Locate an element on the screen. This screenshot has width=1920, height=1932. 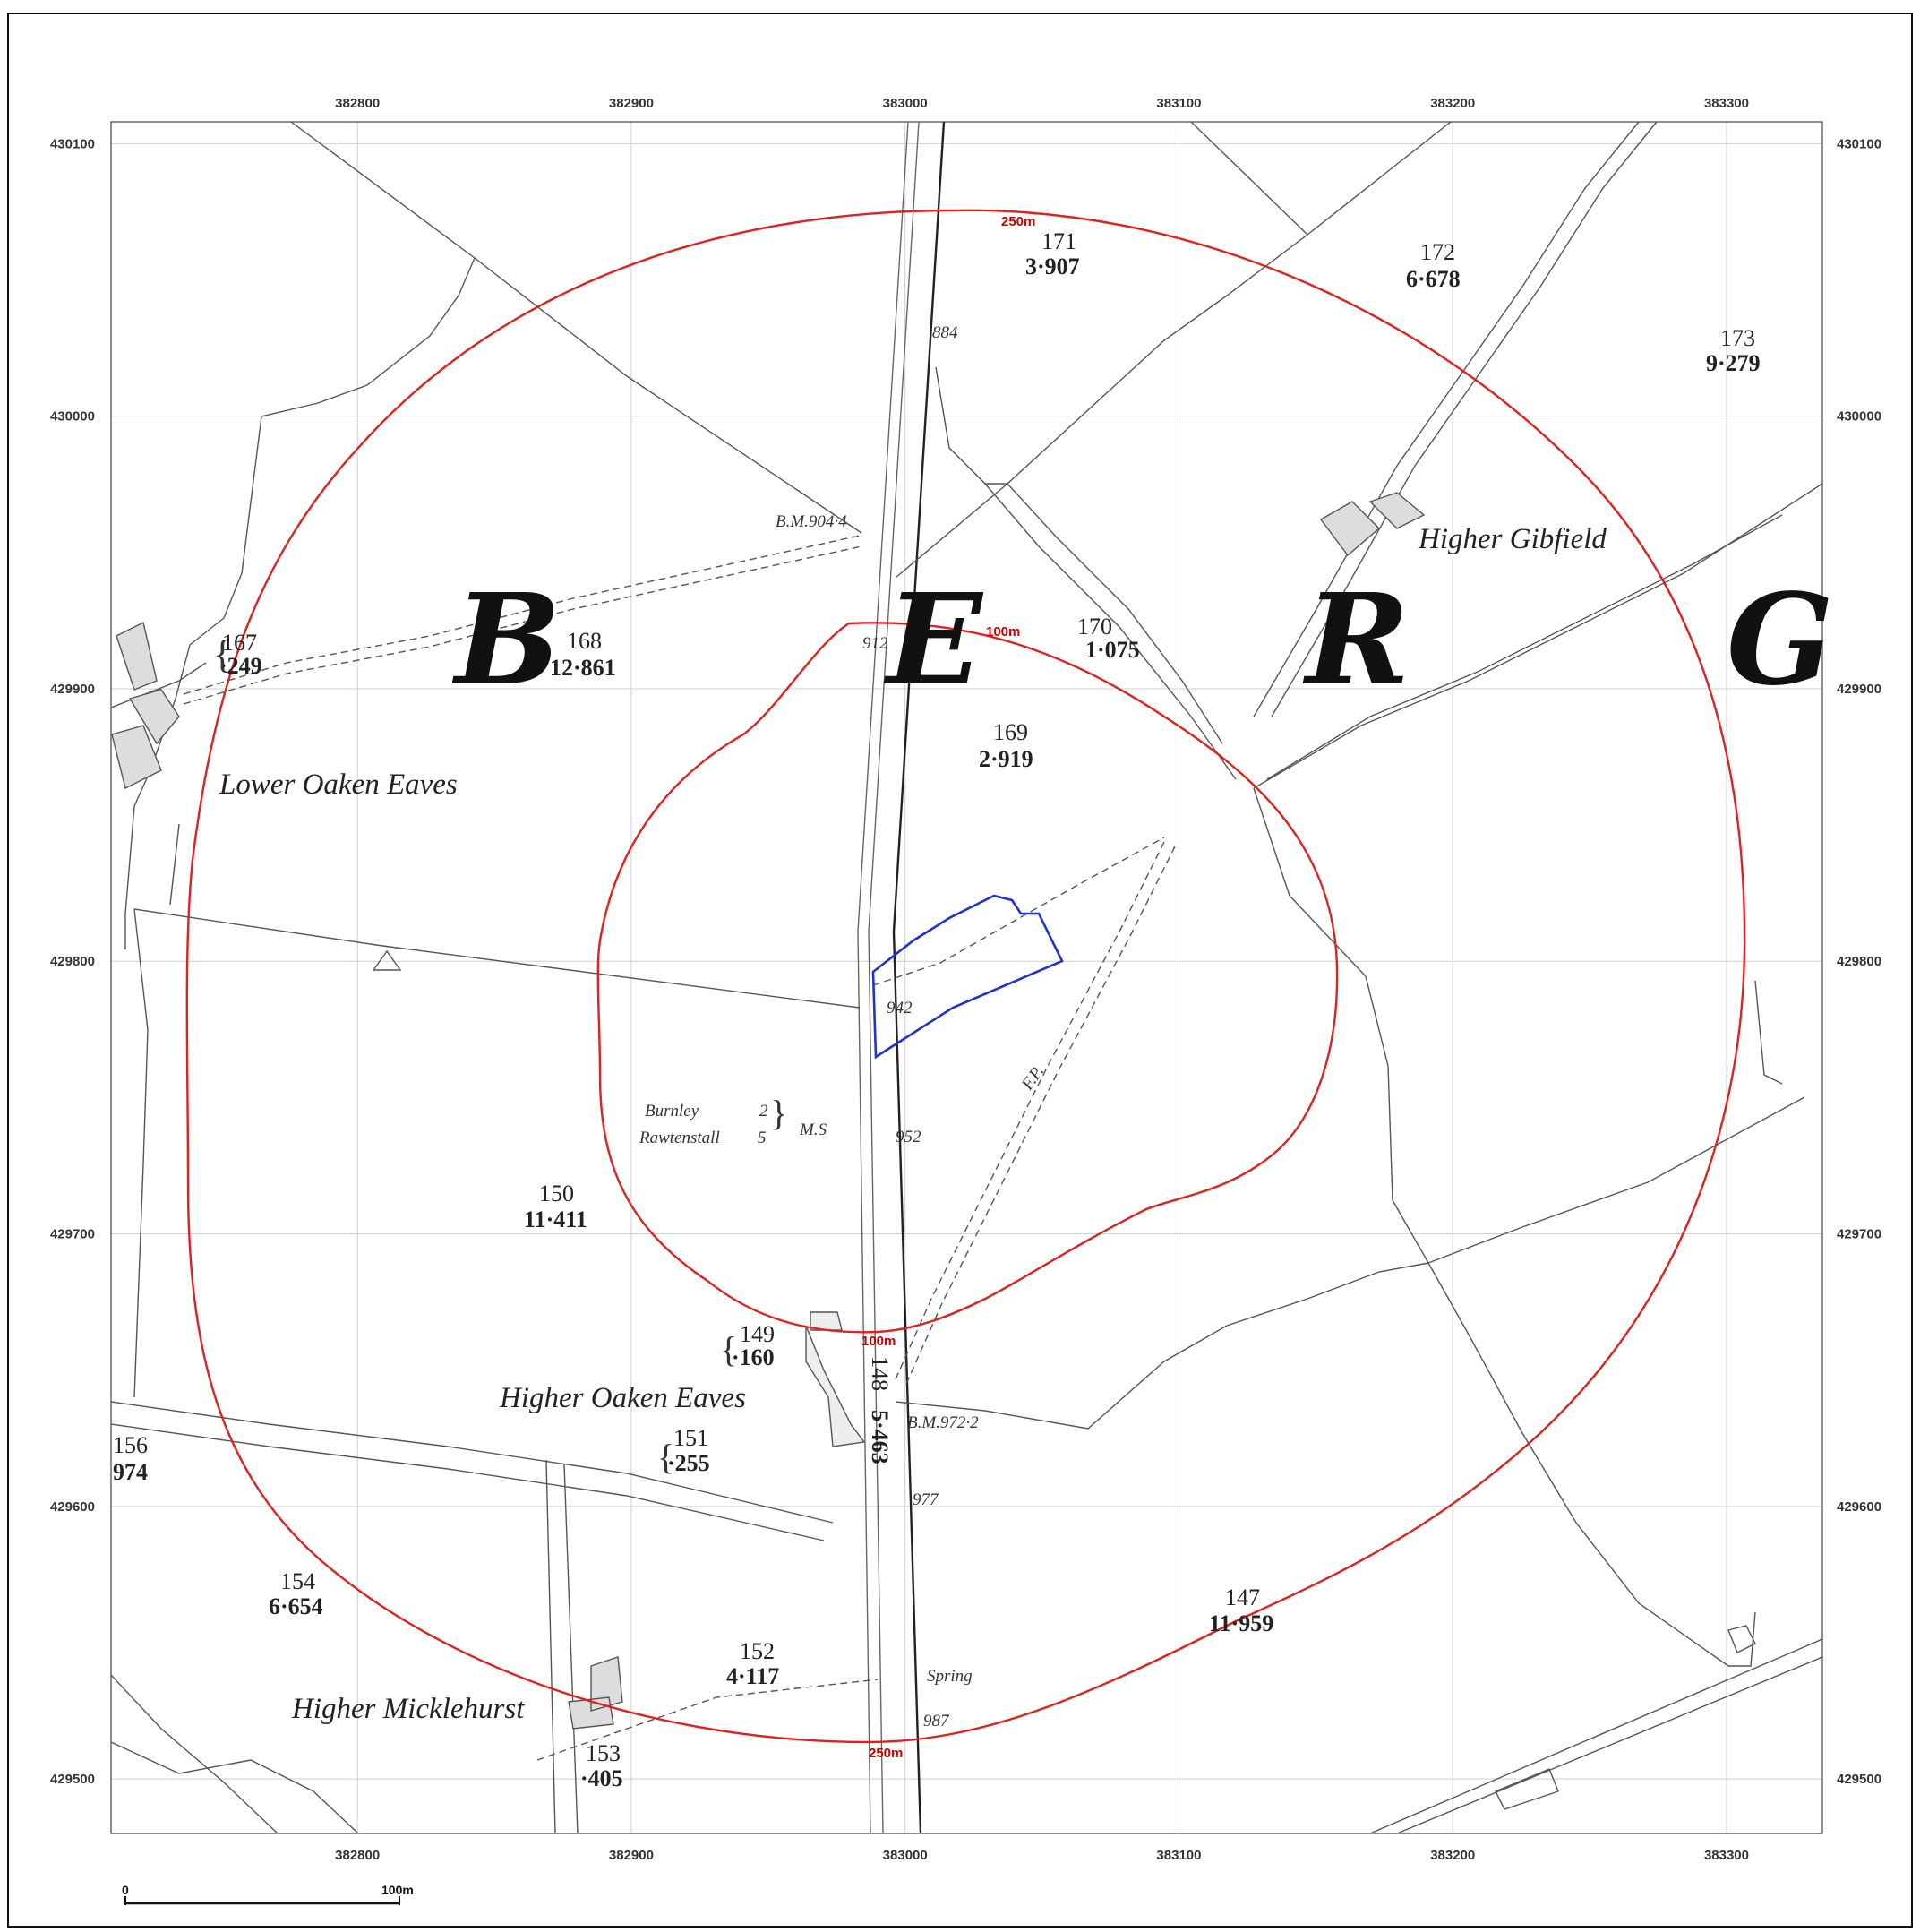
place-lower-oaken-eaves: Lower Oaken Eaves is located at coordinates (338, 785).